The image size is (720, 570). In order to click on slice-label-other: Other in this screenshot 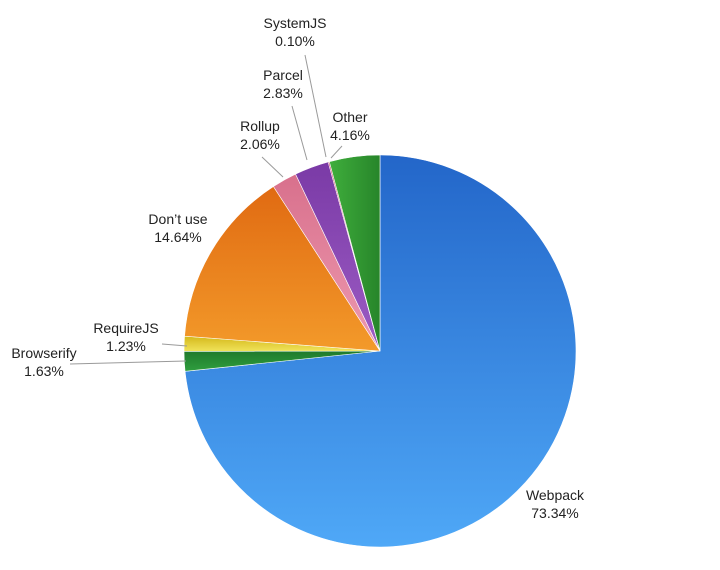, I will do `click(349, 117)`.